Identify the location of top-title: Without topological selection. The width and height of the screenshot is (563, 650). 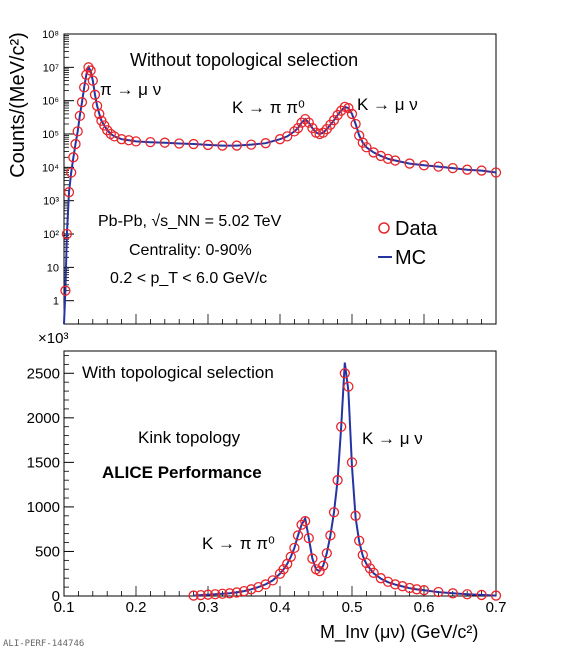
(244, 60).